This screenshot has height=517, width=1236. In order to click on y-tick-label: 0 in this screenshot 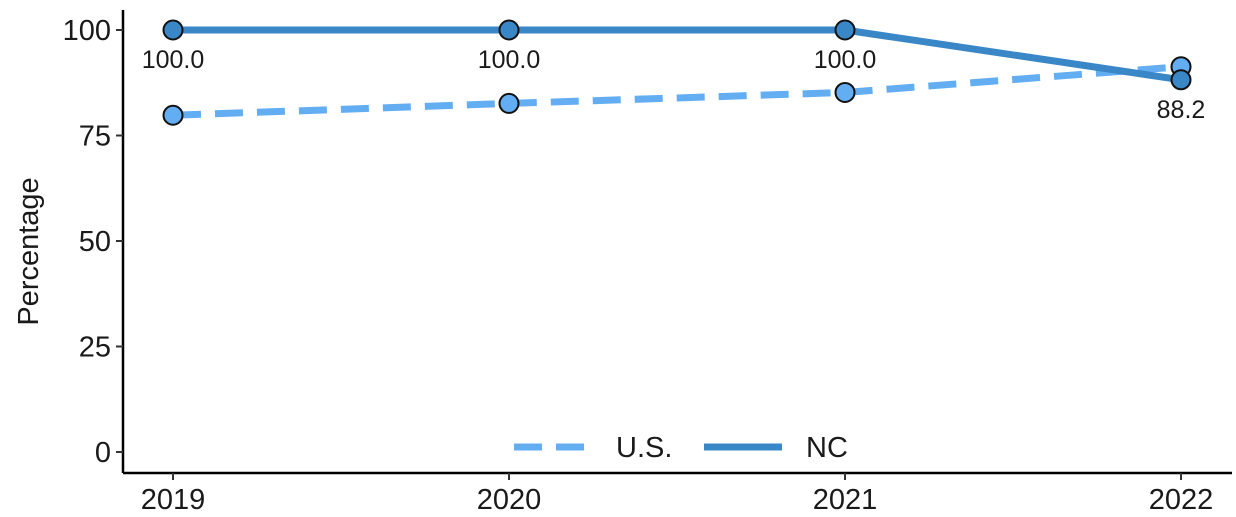, I will do `click(103, 453)`.